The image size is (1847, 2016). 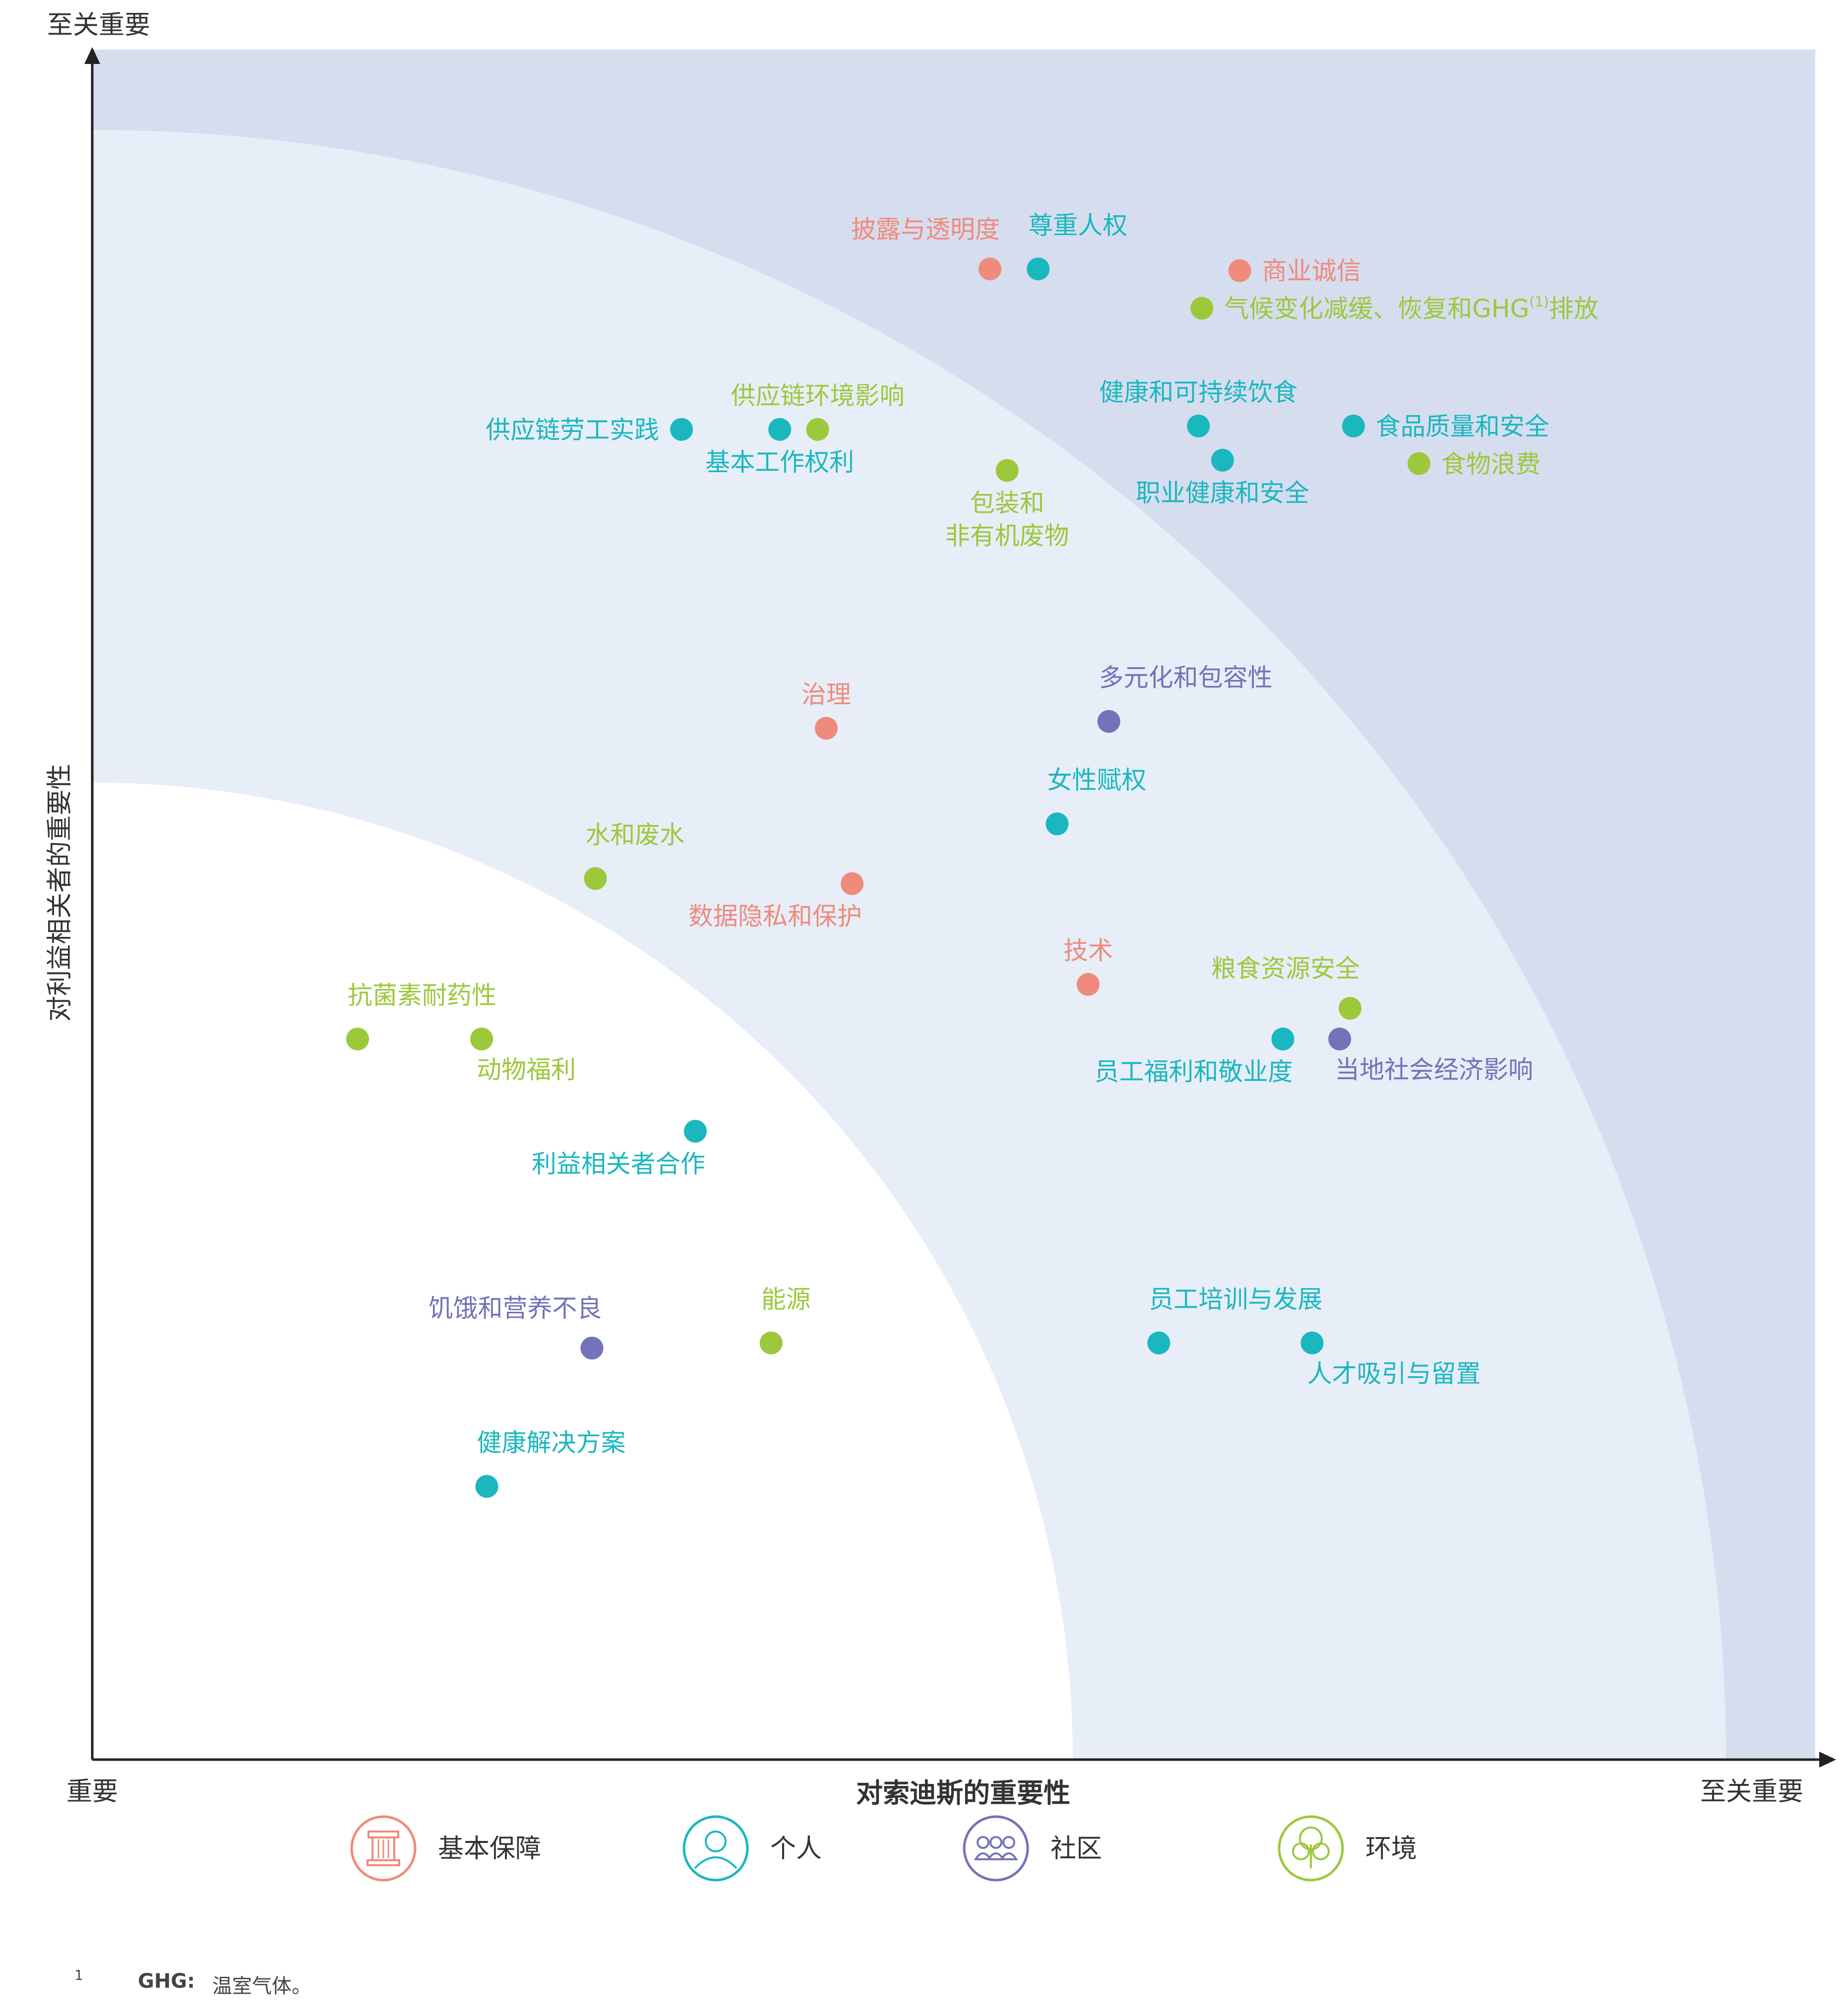 I want to click on point-17: 技术, so click(x=1088, y=966).